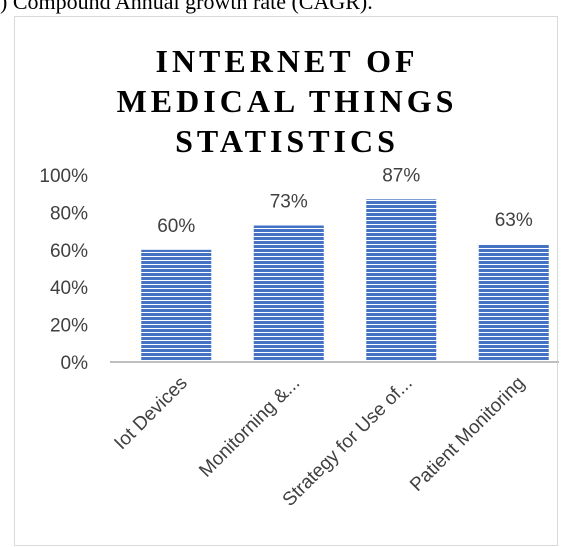 The width and height of the screenshot is (576, 547). I want to click on y-tick-label: 0%, so click(75, 363).